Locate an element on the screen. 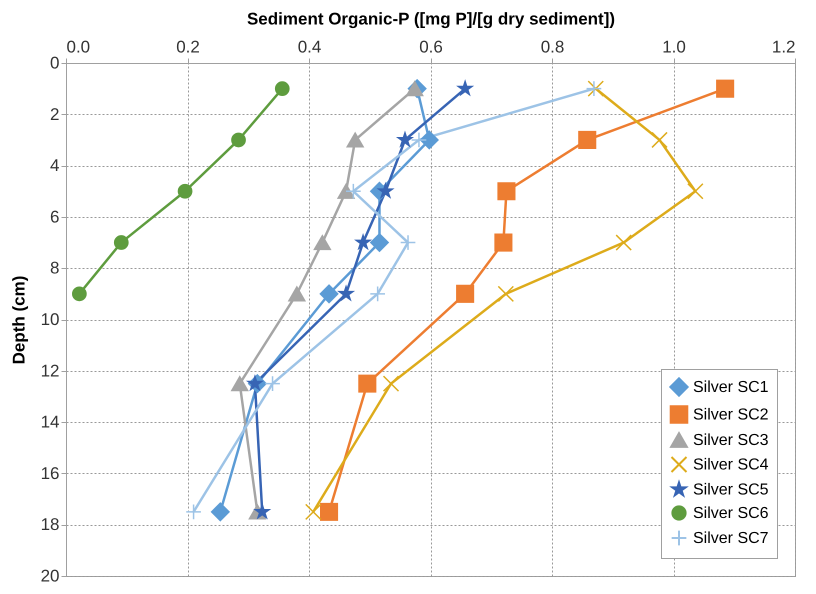  y-tick-label: 0 is located at coordinates (55, 63).